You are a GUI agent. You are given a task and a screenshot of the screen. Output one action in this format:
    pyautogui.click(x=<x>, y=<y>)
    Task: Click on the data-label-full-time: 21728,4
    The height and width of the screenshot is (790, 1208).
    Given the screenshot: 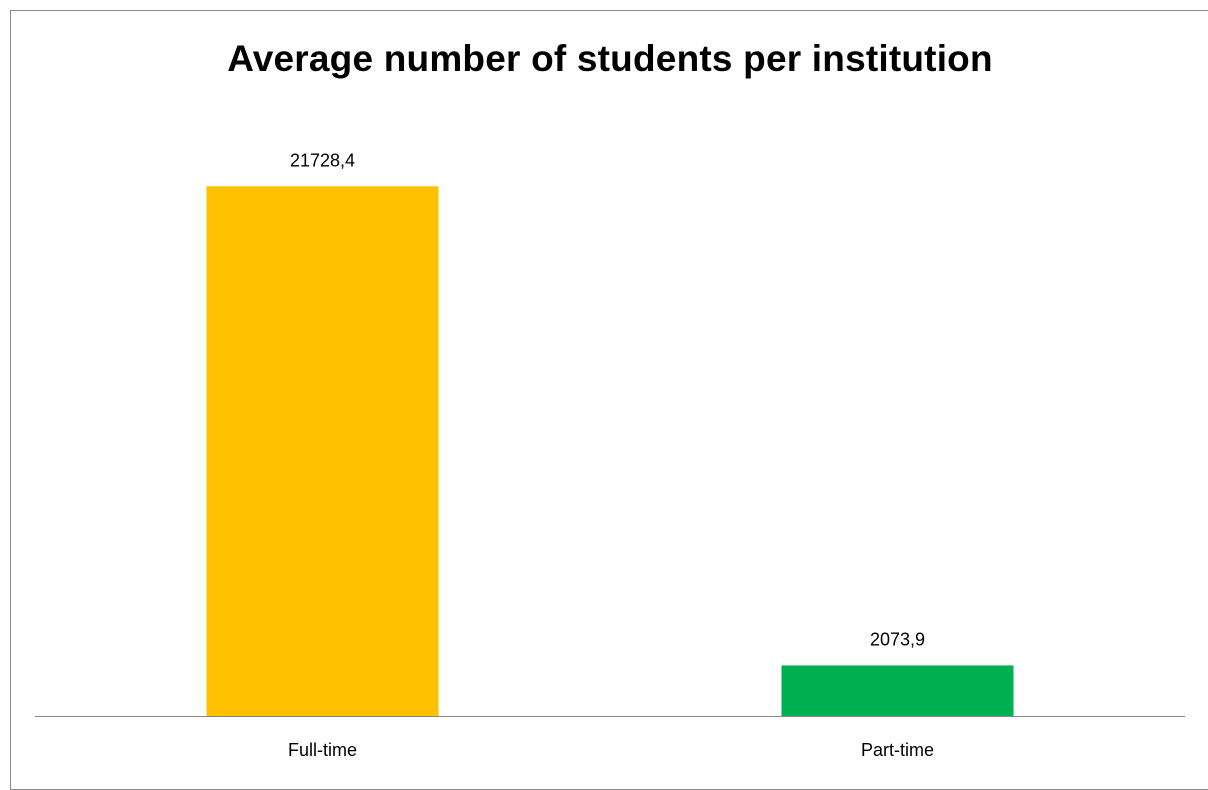 What is the action you would take?
    pyautogui.click(x=322, y=160)
    